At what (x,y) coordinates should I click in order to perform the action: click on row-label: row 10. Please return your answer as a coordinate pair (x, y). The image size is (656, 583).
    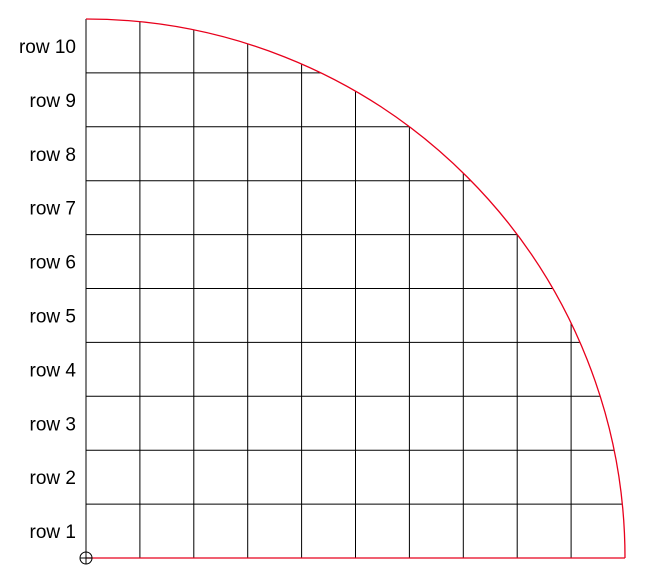
    Looking at the image, I should click on (47, 47).